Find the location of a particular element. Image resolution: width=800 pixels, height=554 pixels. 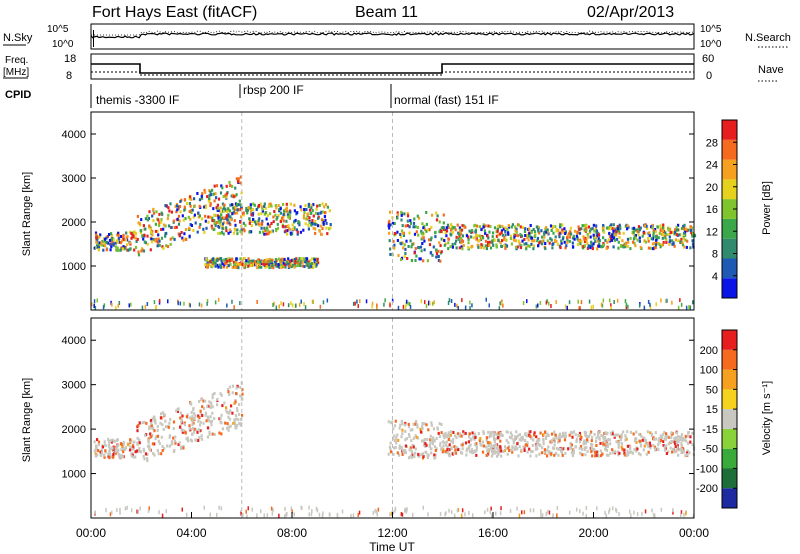

freq-tick-low: 8 is located at coordinates (69, 76).